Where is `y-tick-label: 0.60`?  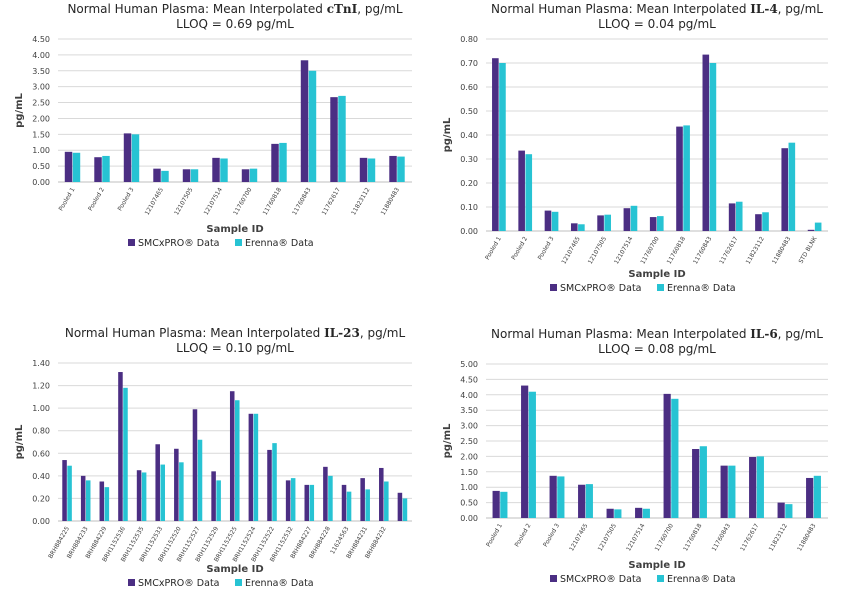 y-tick-label: 0.60 is located at coordinates (469, 87).